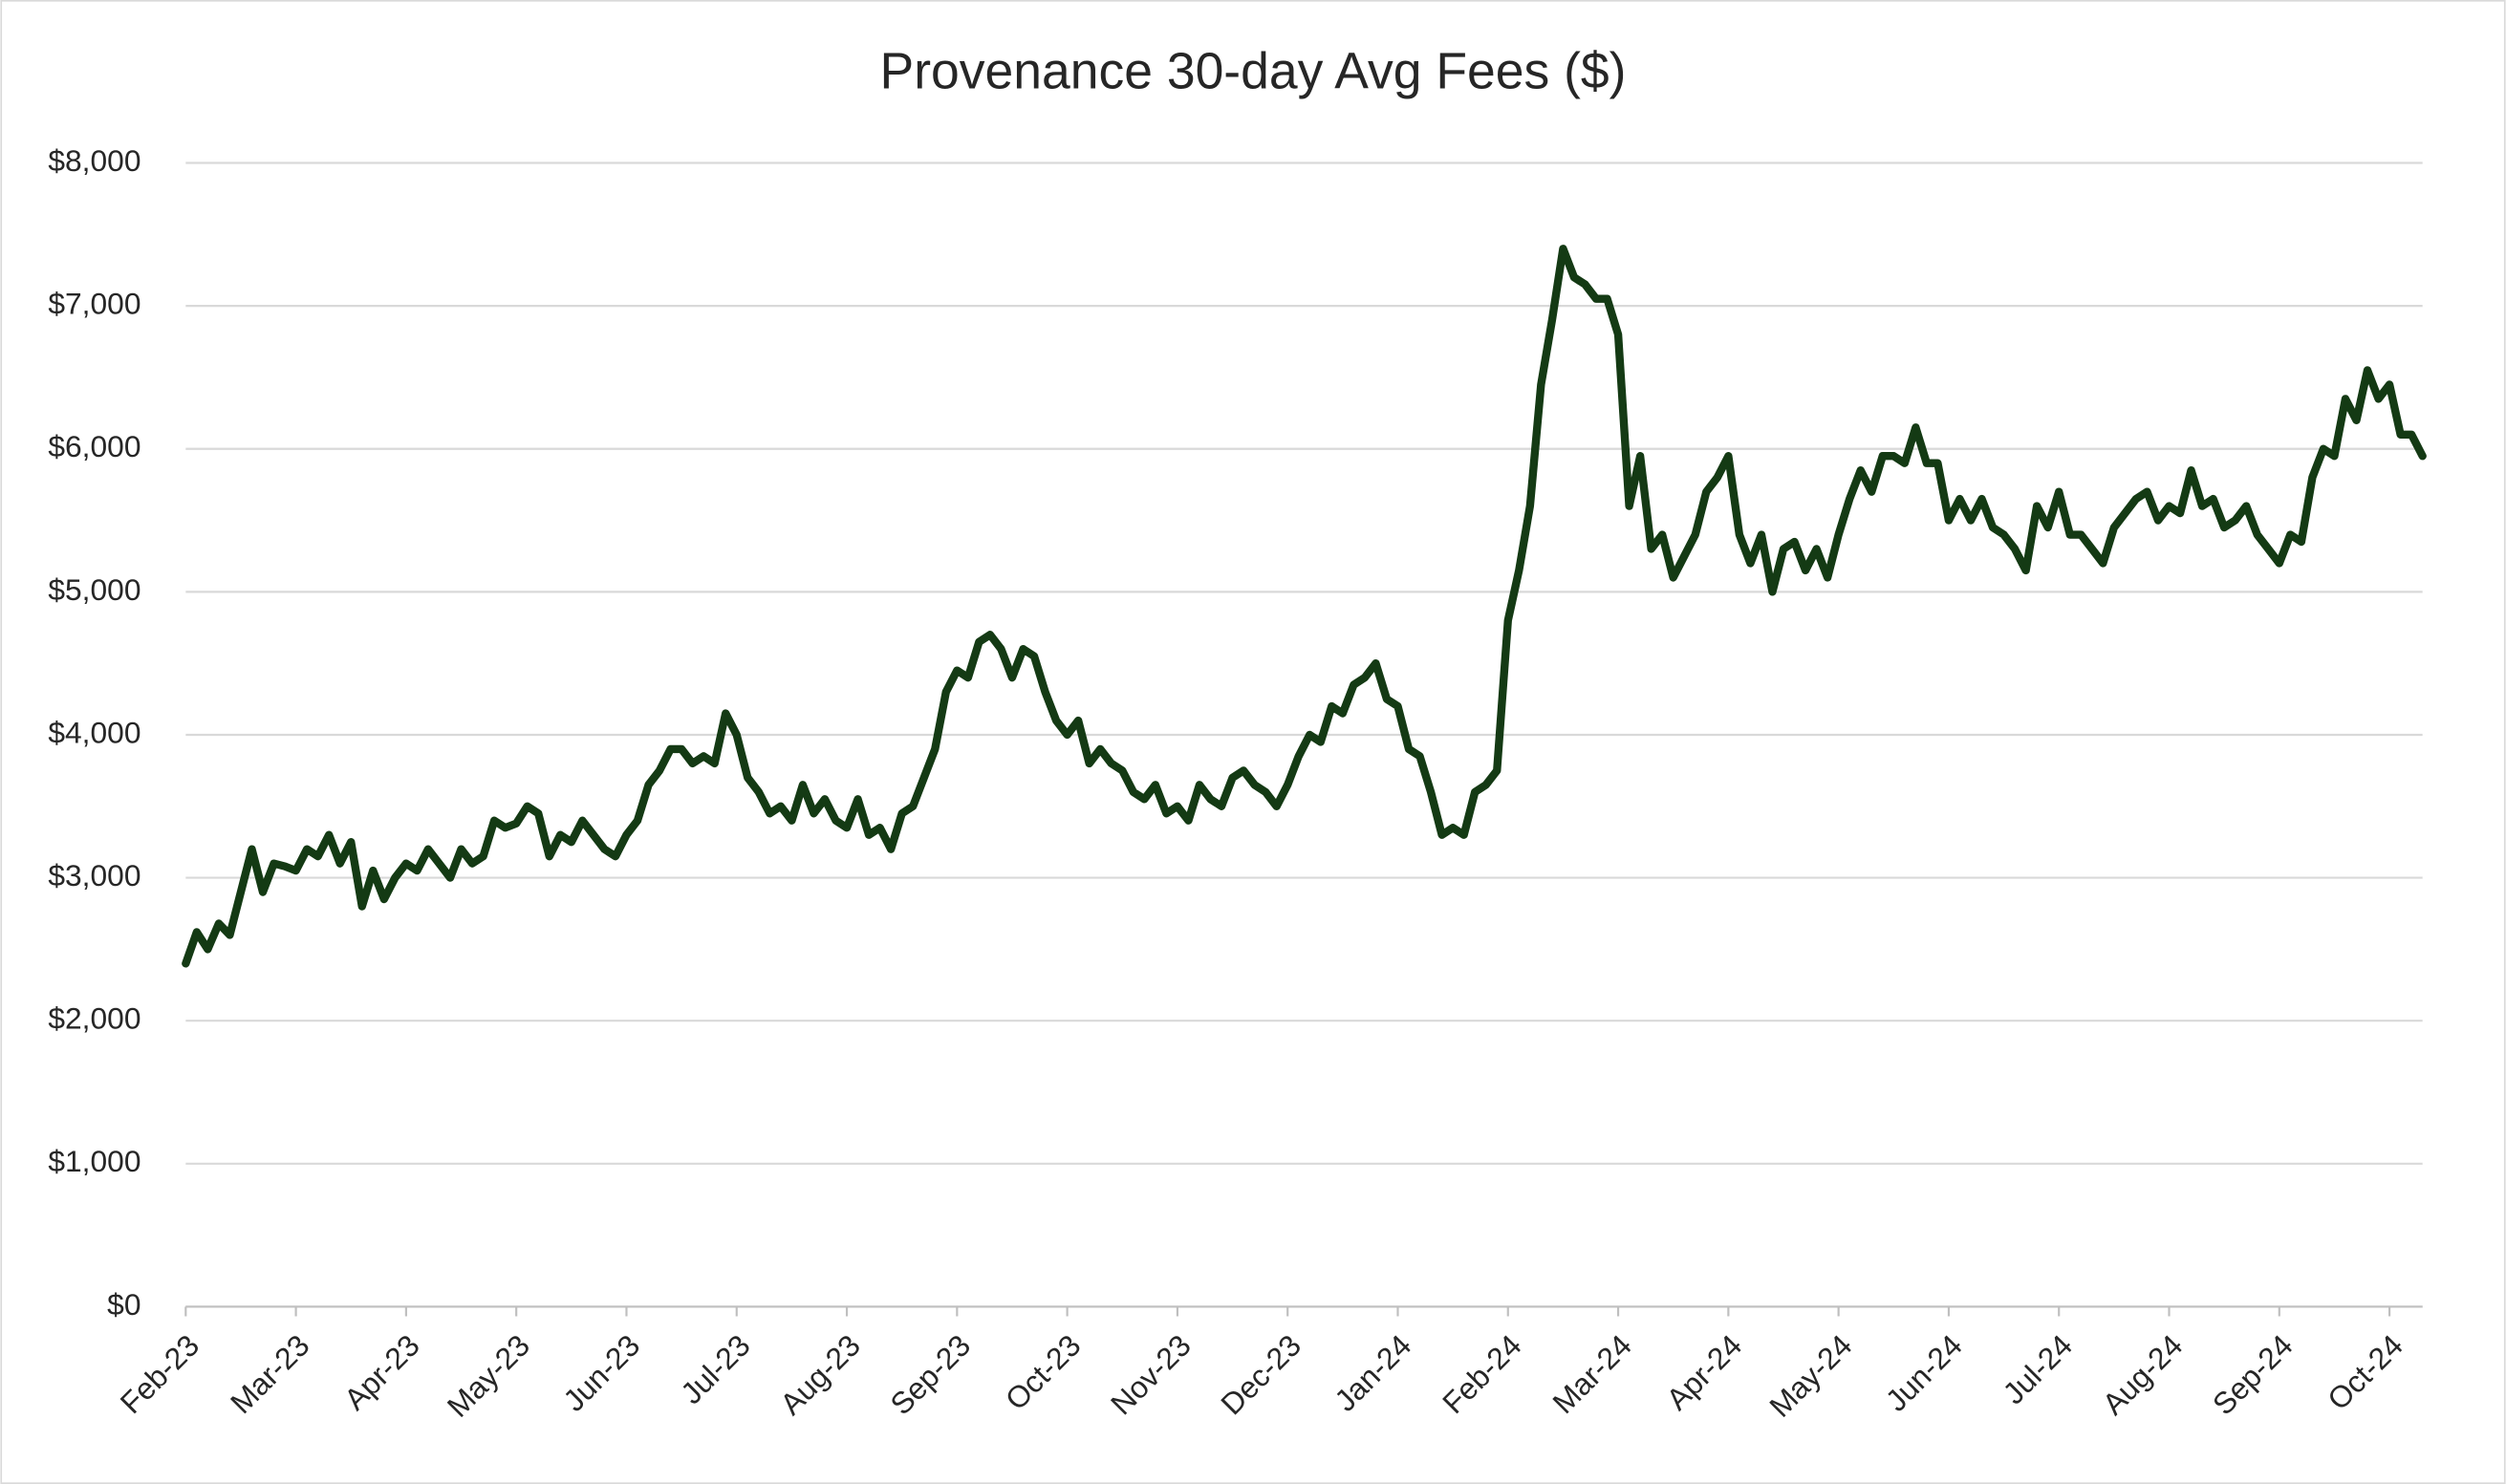  What do you see at coordinates (123, 1304) in the screenshot?
I see `y-tick-label: $0` at bounding box center [123, 1304].